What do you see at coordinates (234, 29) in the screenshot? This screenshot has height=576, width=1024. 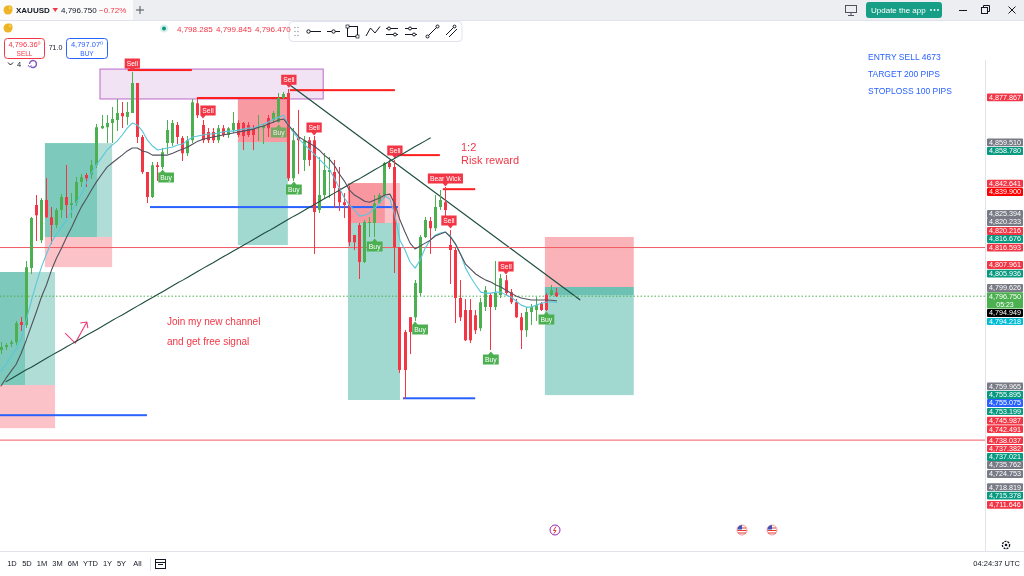 I see `text: 4,799.845` at bounding box center [234, 29].